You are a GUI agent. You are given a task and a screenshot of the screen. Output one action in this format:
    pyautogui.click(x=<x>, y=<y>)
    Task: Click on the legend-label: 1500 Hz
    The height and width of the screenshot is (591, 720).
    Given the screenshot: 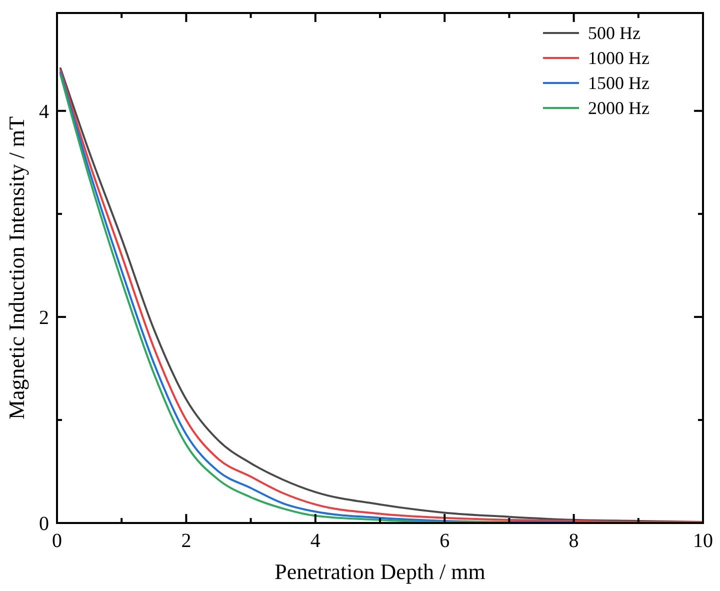 What is the action you would take?
    pyautogui.click(x=619, y=83)
    